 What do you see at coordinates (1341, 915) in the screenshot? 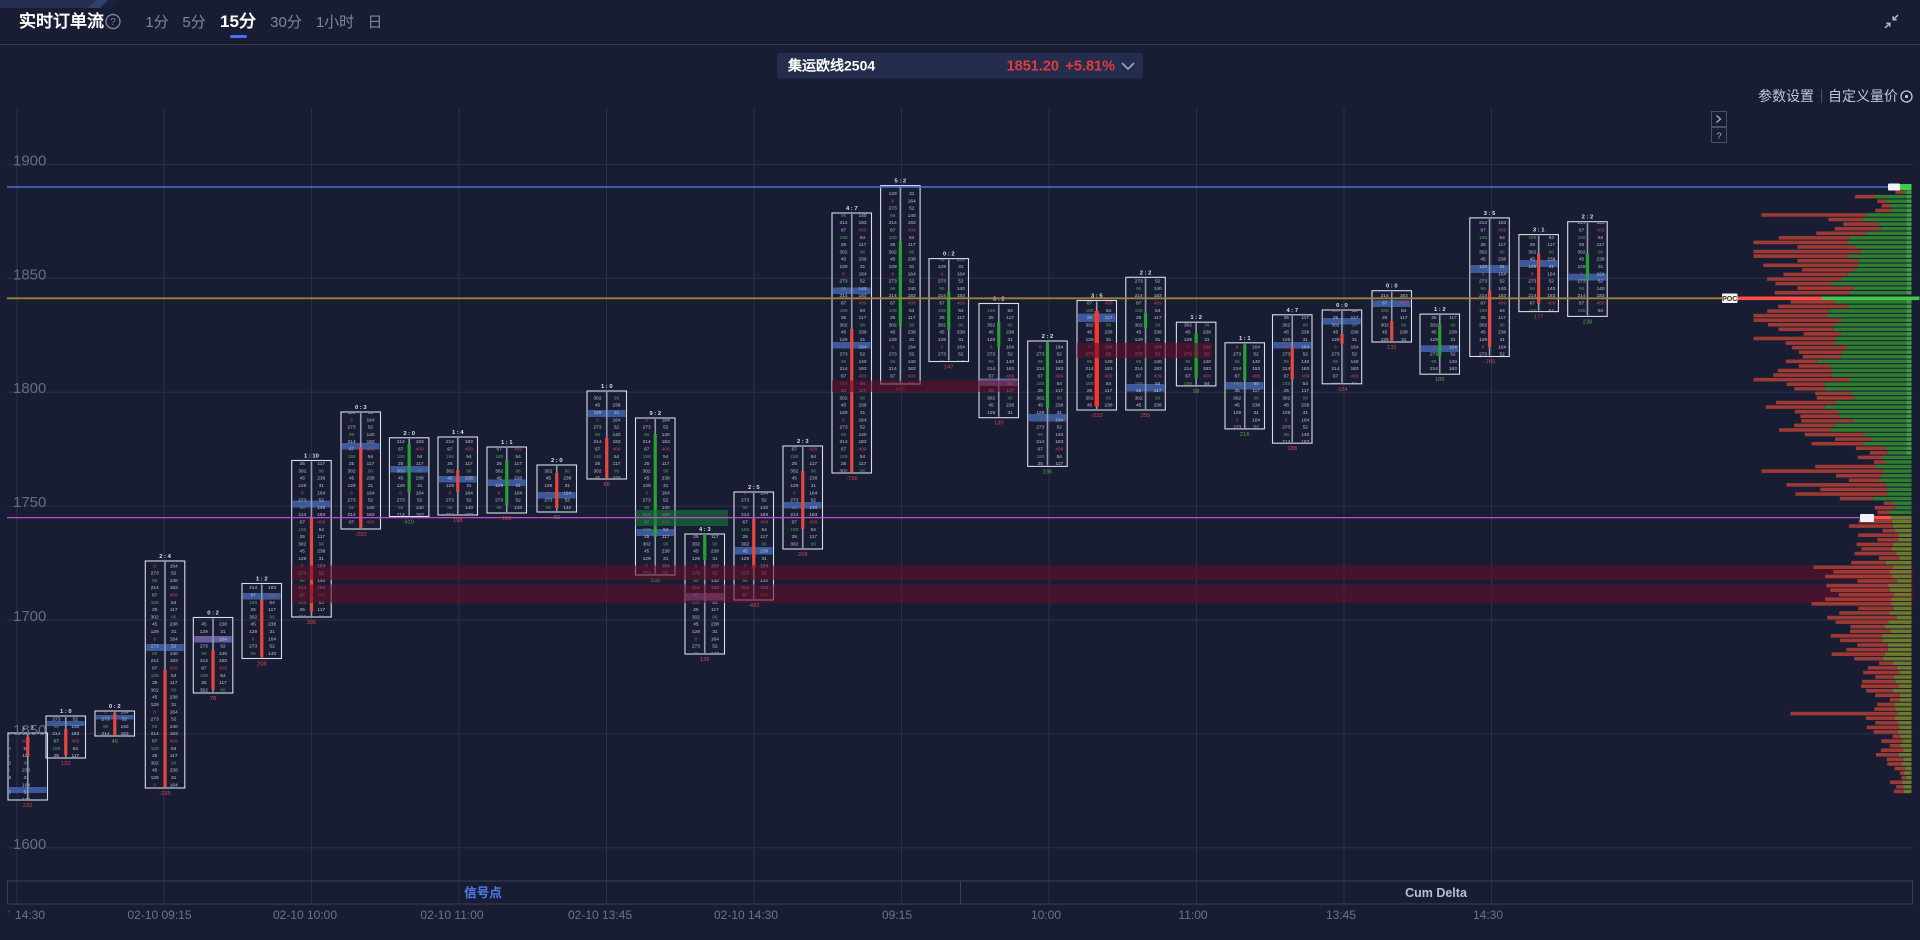
I see `svg-text: 13:45` at bounding box center [1341, 915].